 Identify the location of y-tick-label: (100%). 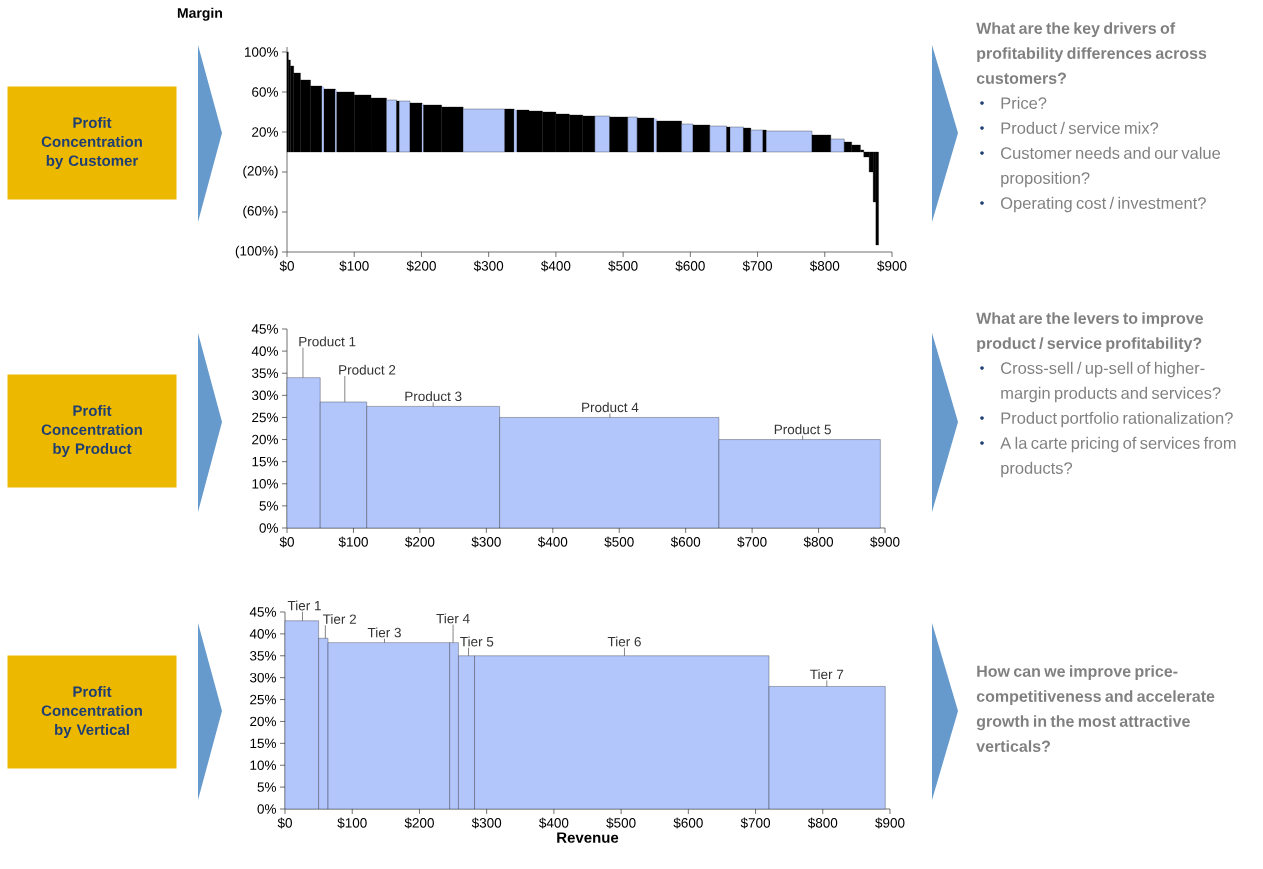
(256, 252).